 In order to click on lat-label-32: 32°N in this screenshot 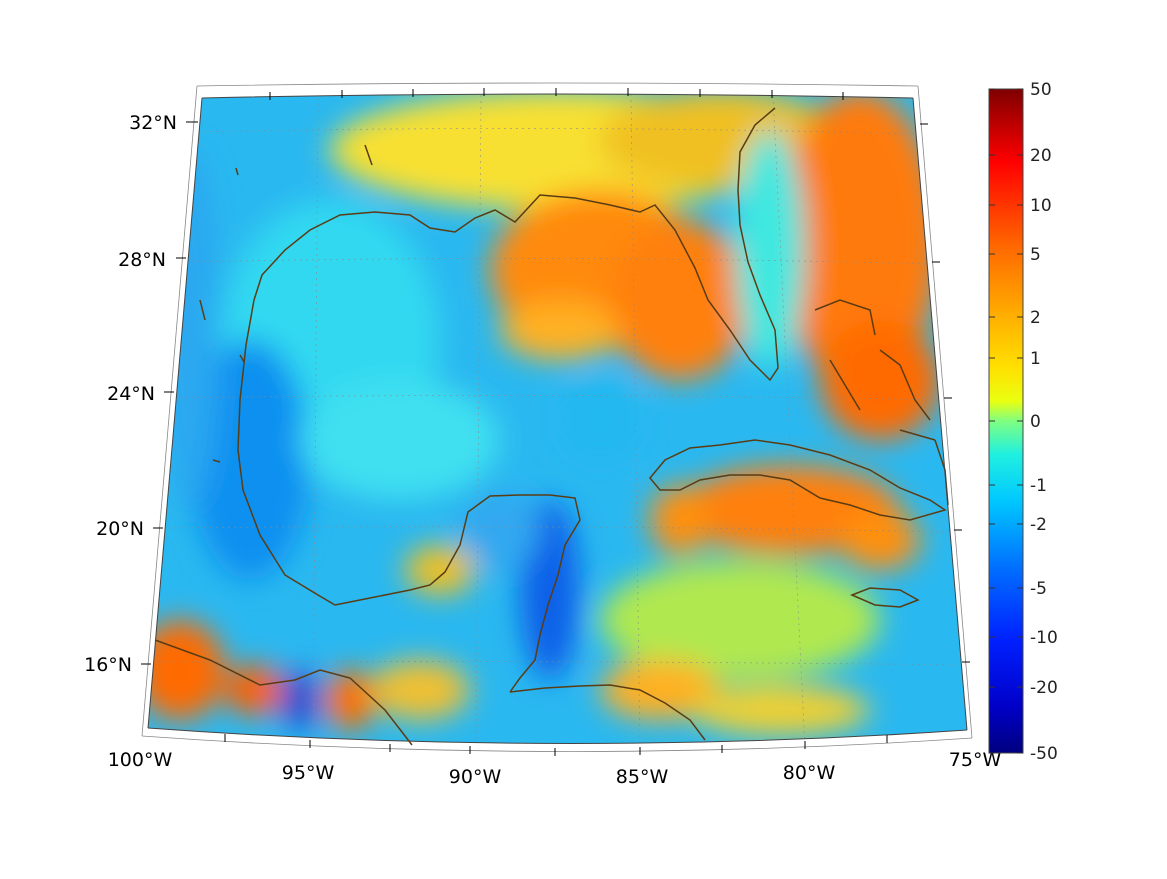, I will do `click(153, 123)`.